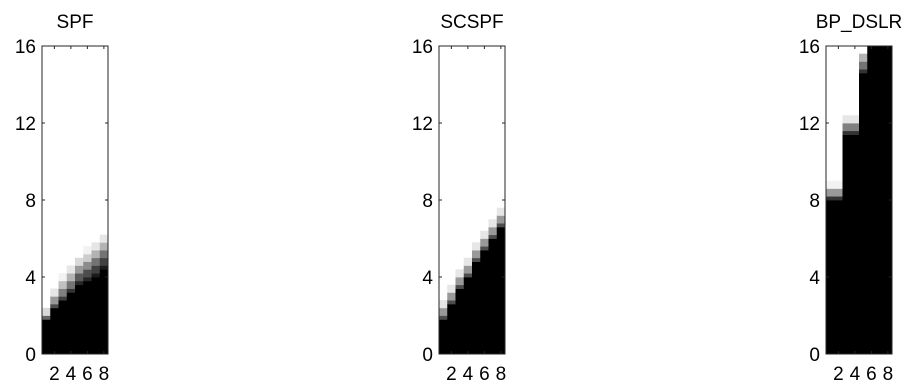  Describe the element at coordinates (471, 22) in the screenshot. I see `chart-title-scspf: SCSPF` at that location.